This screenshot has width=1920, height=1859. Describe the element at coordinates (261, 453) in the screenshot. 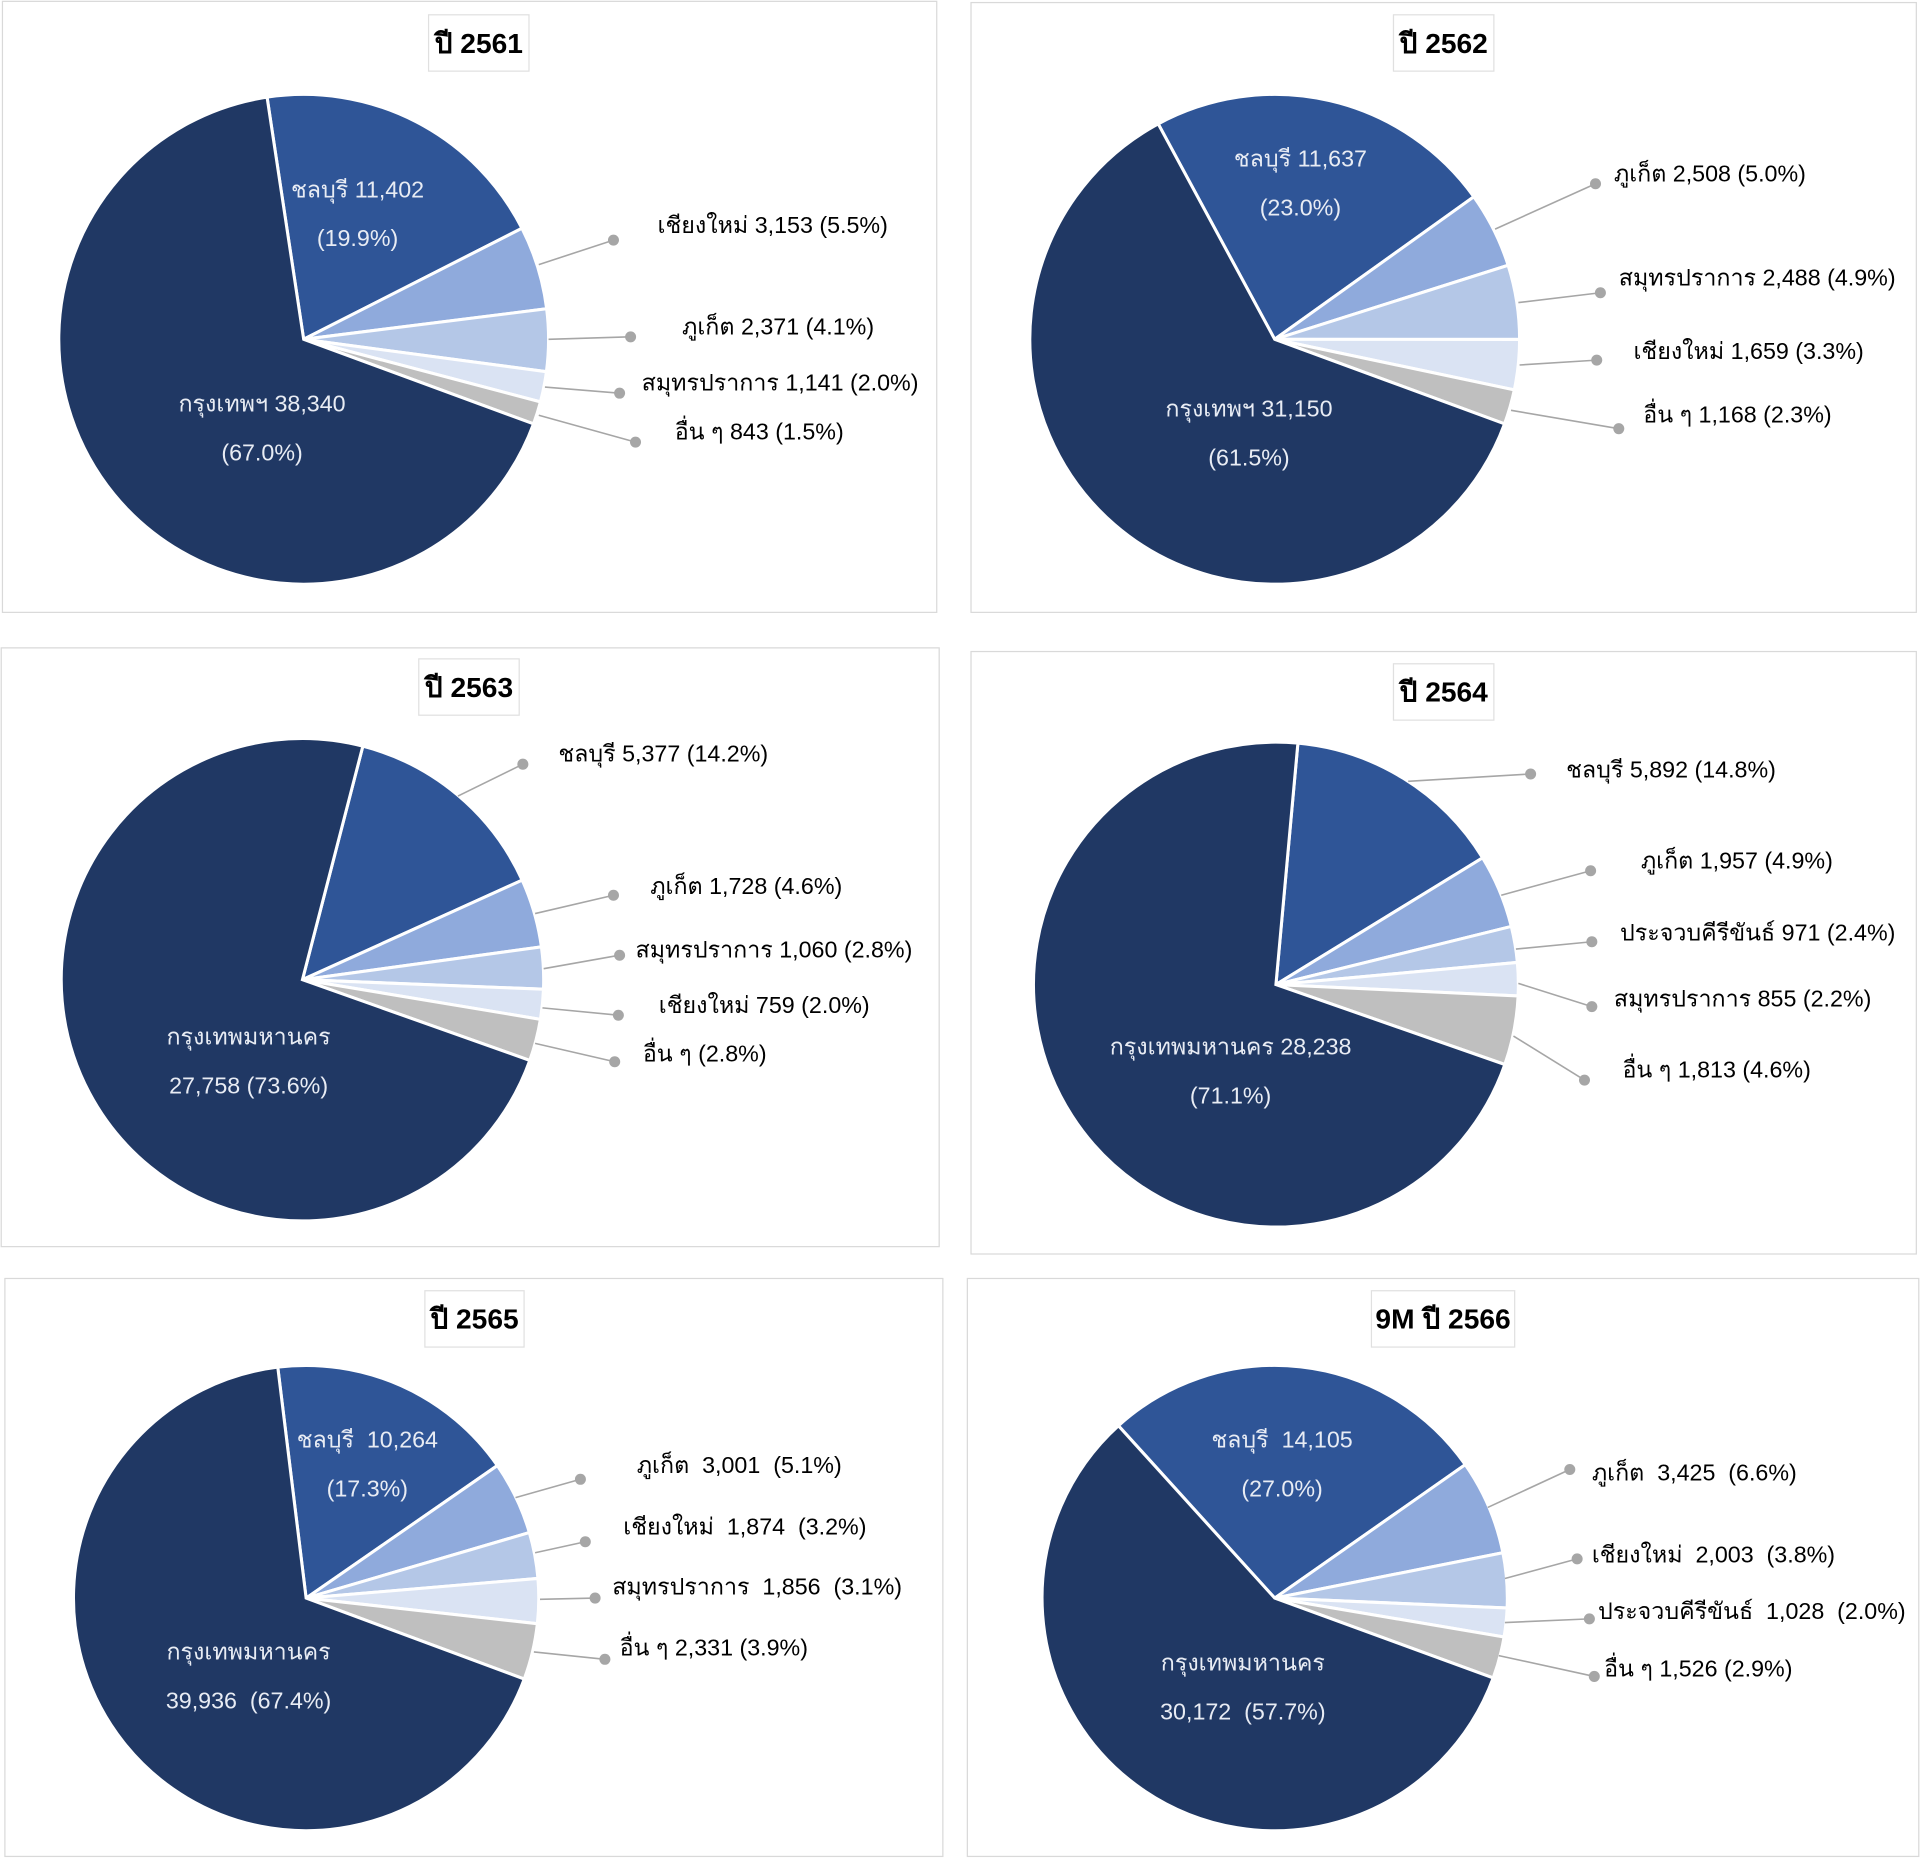

I see `slice-data-label: (67.0%)` at that location.